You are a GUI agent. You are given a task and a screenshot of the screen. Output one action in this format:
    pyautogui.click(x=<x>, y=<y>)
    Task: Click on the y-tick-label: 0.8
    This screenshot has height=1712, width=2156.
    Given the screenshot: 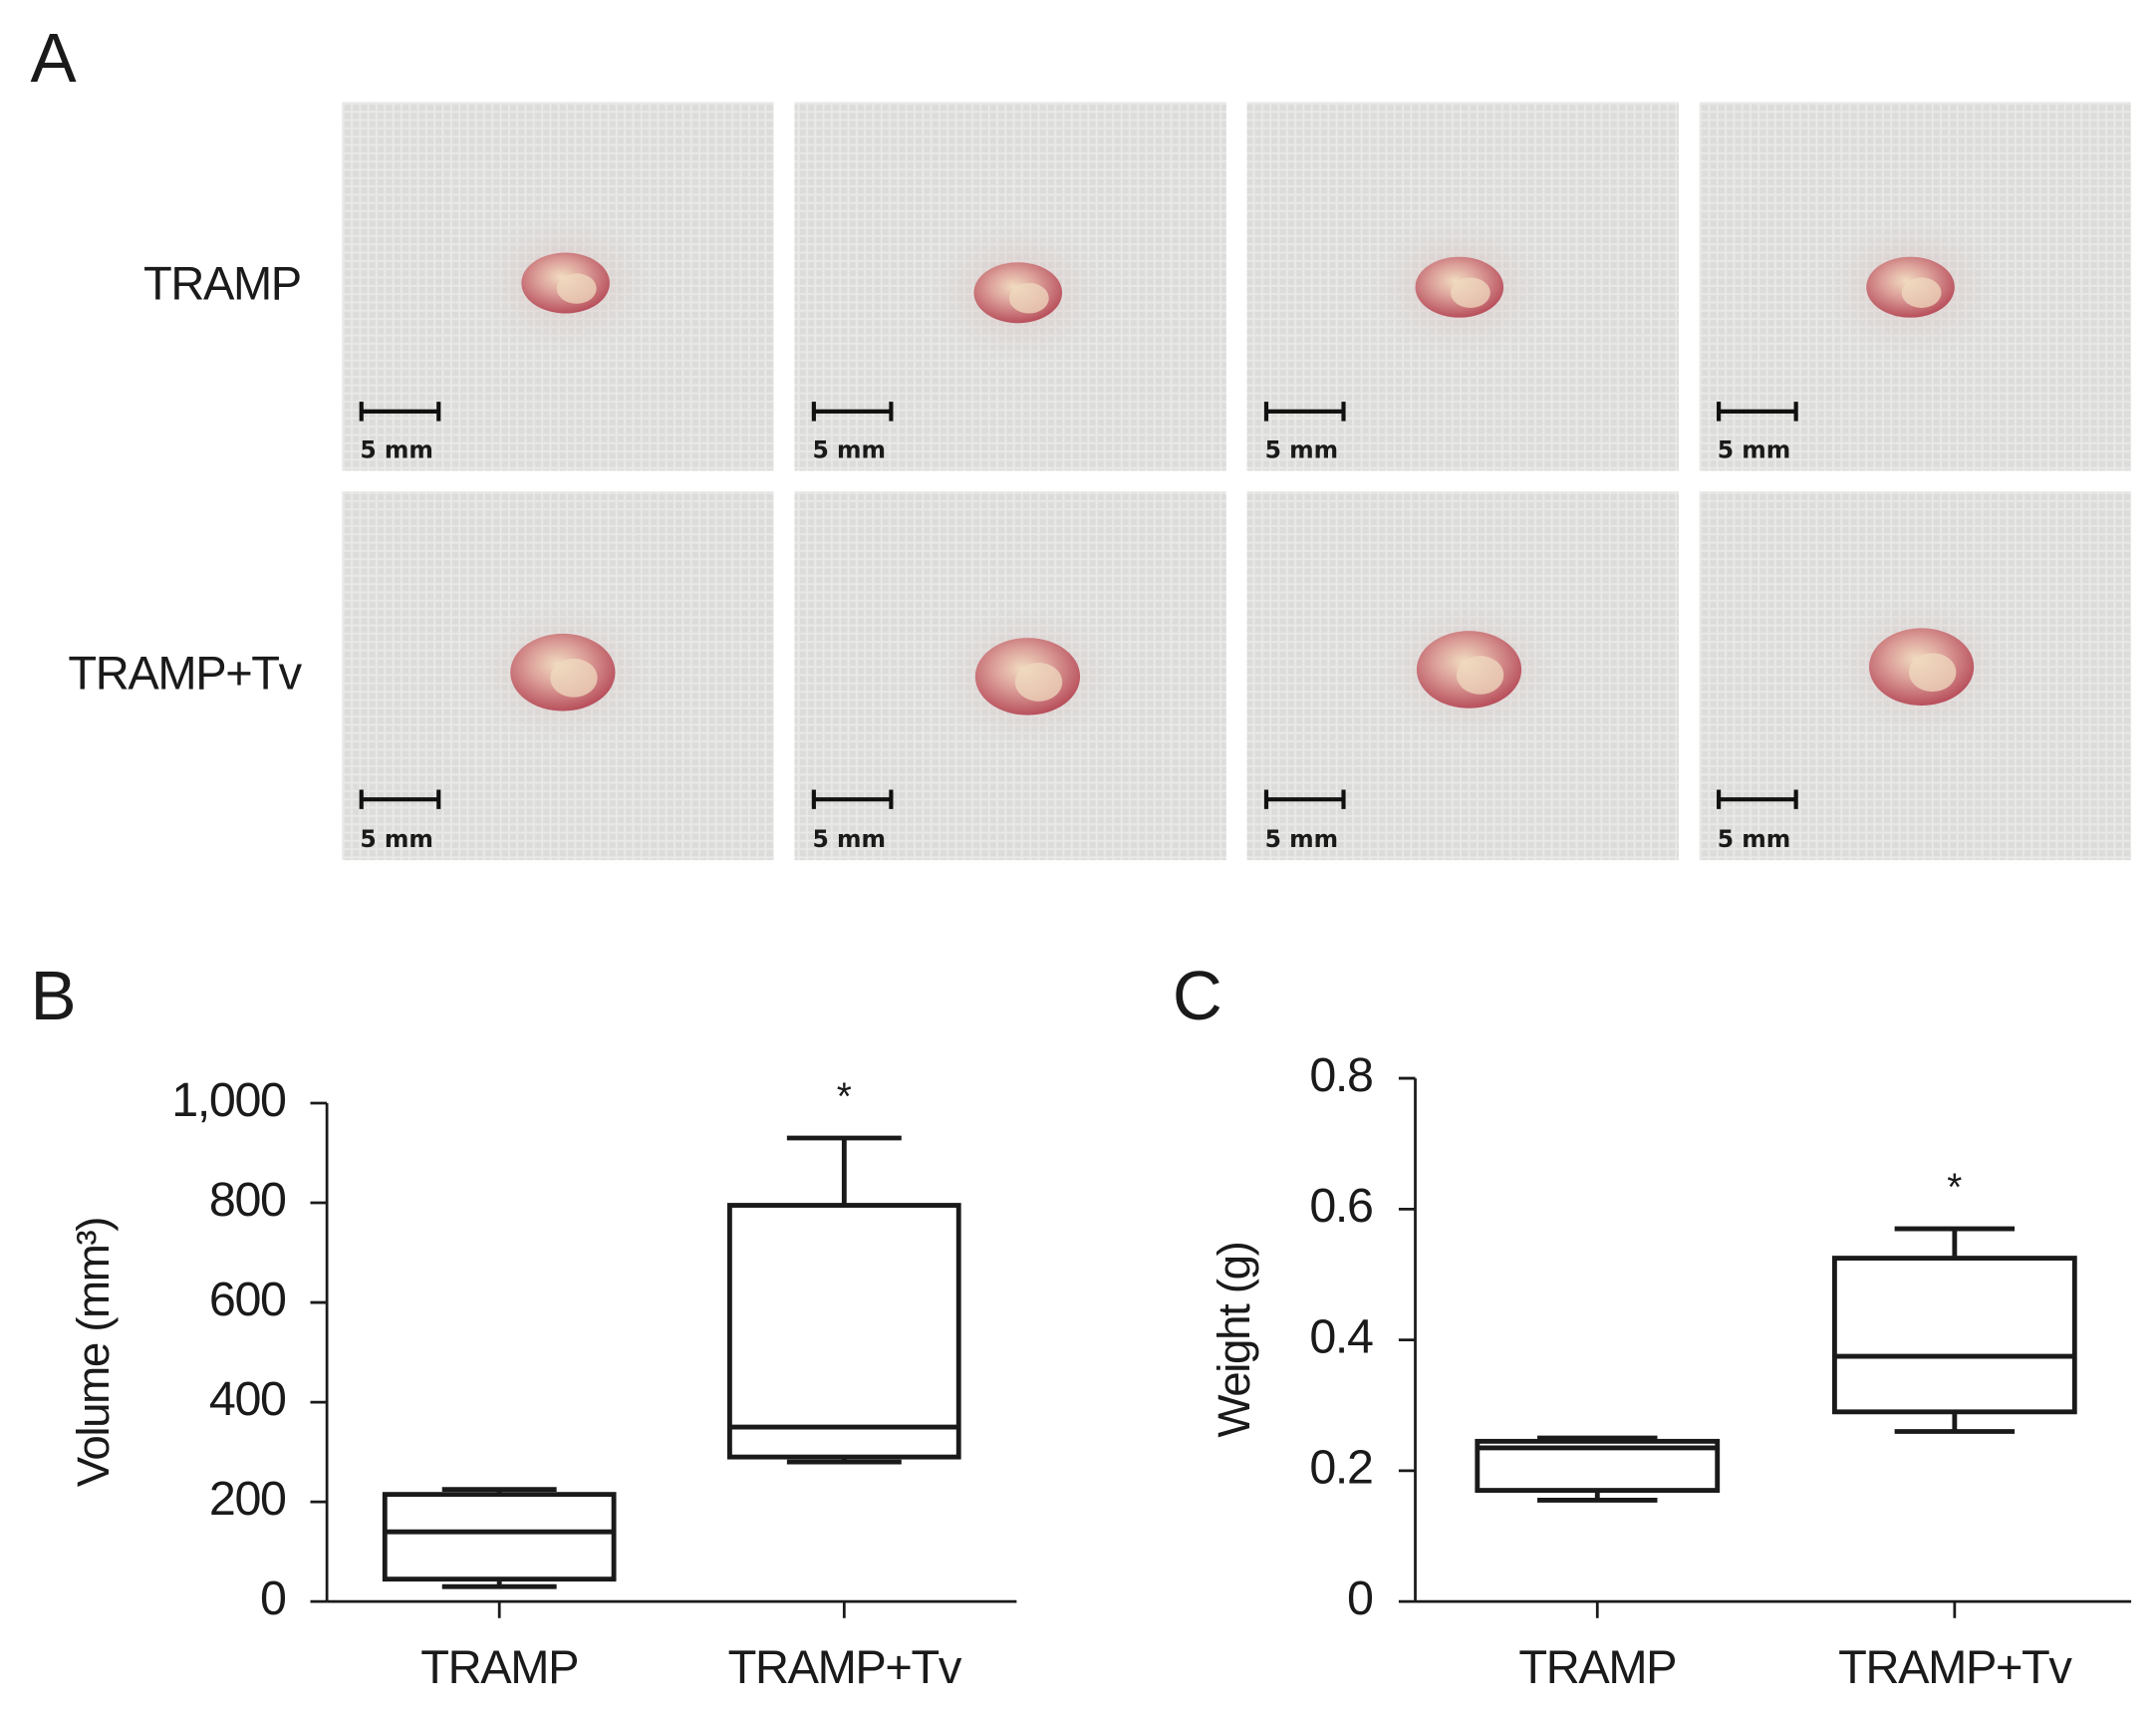 What is the action you would take?
    pyautogui.click(x=1340, y=1075)
    